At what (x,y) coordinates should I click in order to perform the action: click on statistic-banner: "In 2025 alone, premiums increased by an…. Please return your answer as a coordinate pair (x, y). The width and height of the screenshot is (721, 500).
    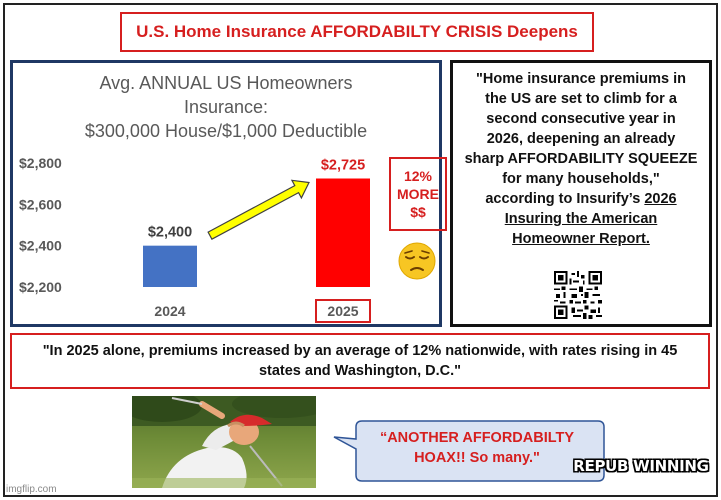
    Looking at the image, I should click on (360, 361).